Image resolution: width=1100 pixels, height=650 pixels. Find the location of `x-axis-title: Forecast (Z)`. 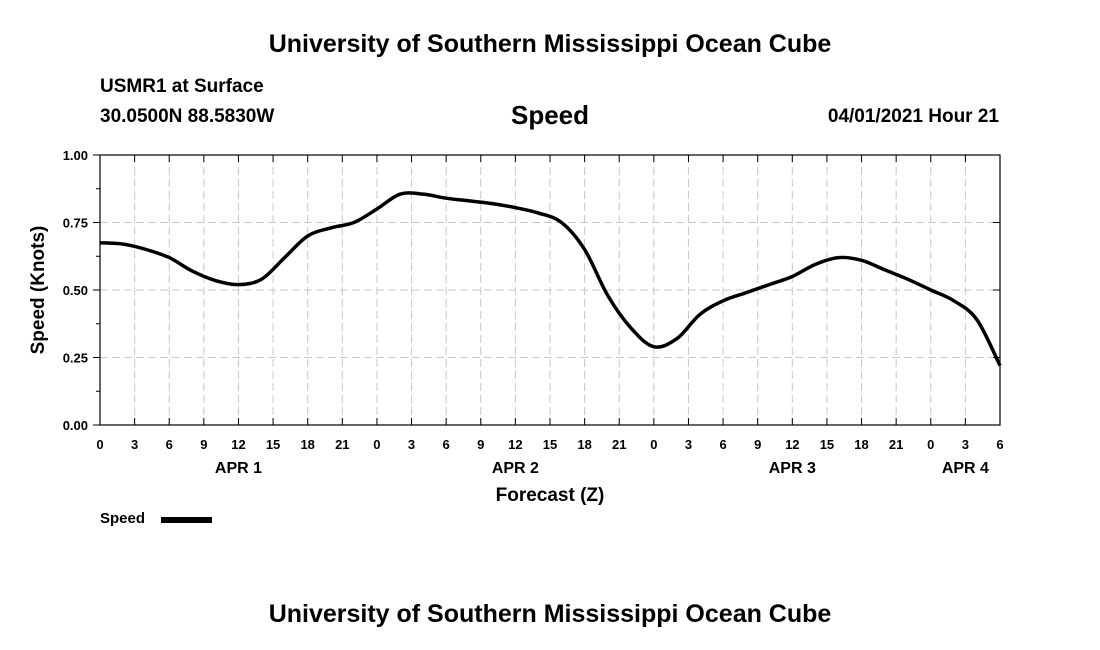

x-axis-title: Forecast (Z) is located at coordinates (550, 495).